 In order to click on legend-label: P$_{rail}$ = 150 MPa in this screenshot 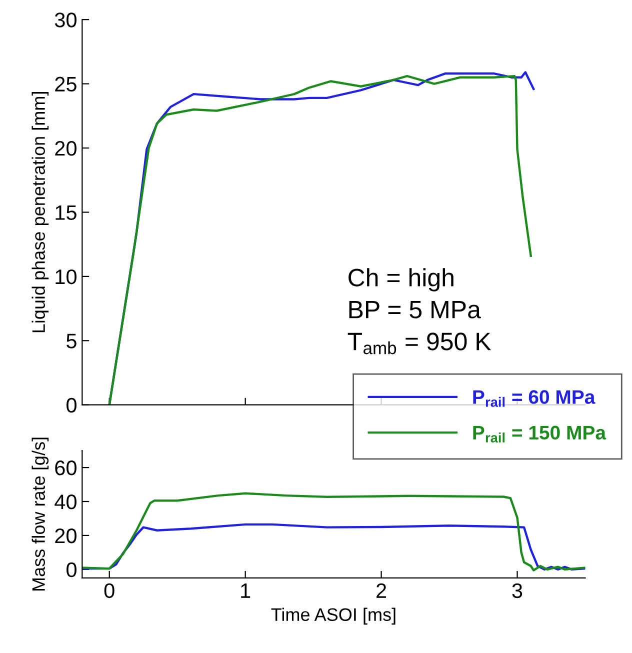, I will do `click(539, 434)`.